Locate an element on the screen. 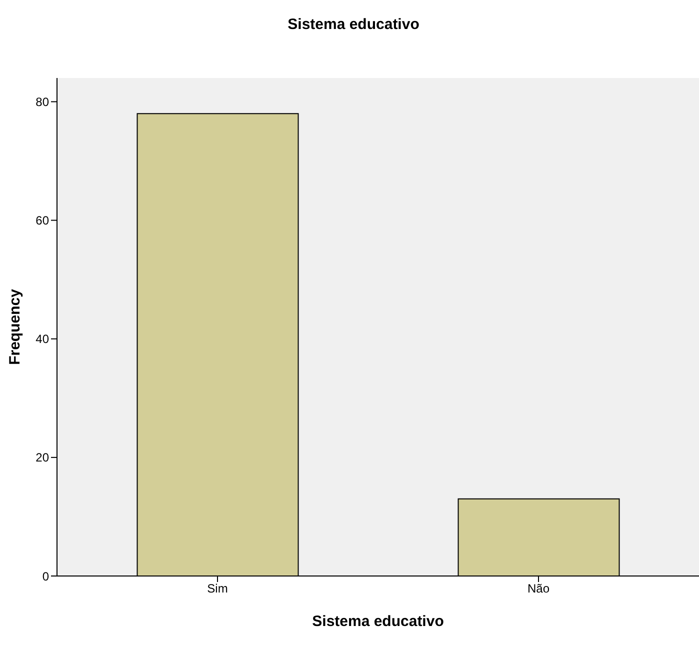 The width and height of the screenshot is (699, 664). y-tick-label: 40 is located at coordinates (43, 339).